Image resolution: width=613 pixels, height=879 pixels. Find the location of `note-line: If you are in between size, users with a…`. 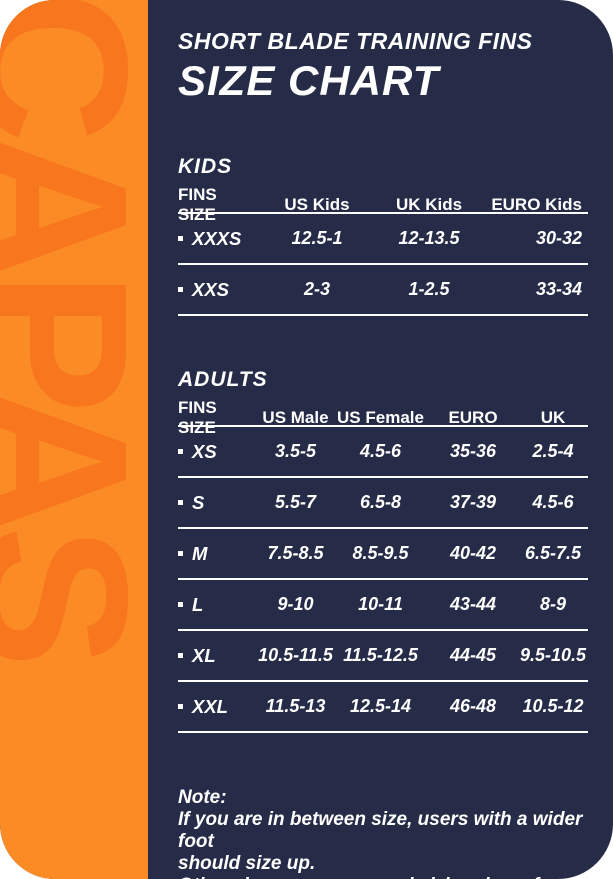

note-line: If you are in between size, users with a… is located at coordinates (380, 830).